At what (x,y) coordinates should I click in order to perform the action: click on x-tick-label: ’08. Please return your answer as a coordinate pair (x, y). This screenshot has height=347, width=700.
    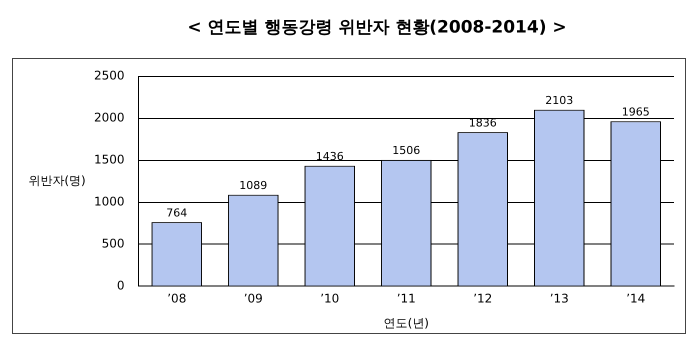
    Looking at the image, I should click on (176, 299).